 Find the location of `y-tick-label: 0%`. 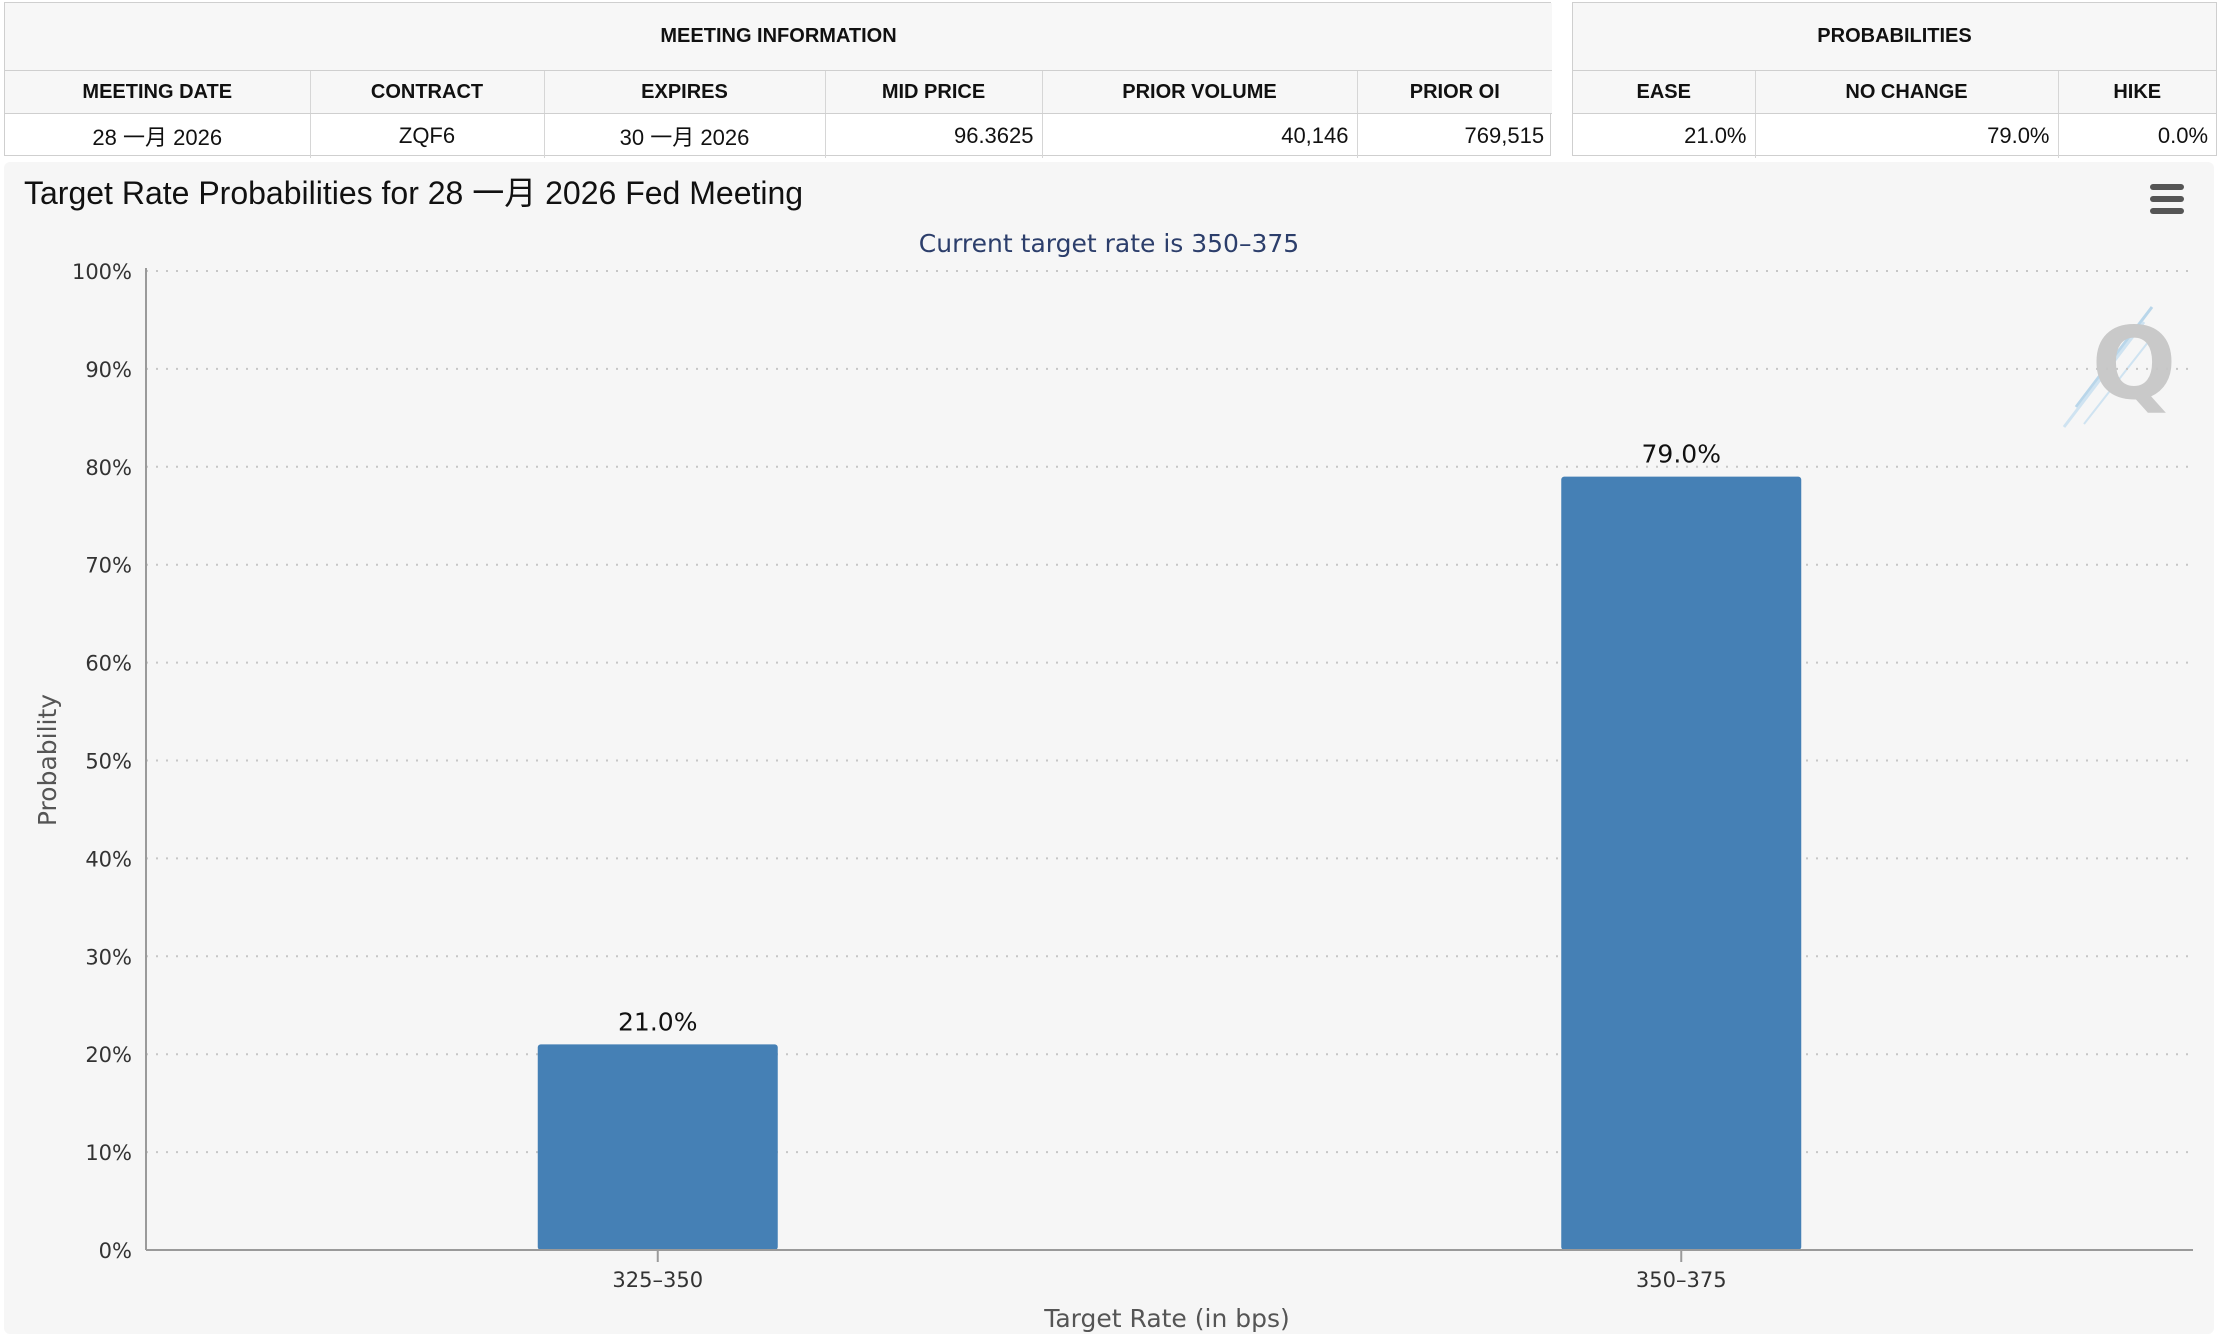

y-tick-label: 0% is located at coordinates (115, 1251).